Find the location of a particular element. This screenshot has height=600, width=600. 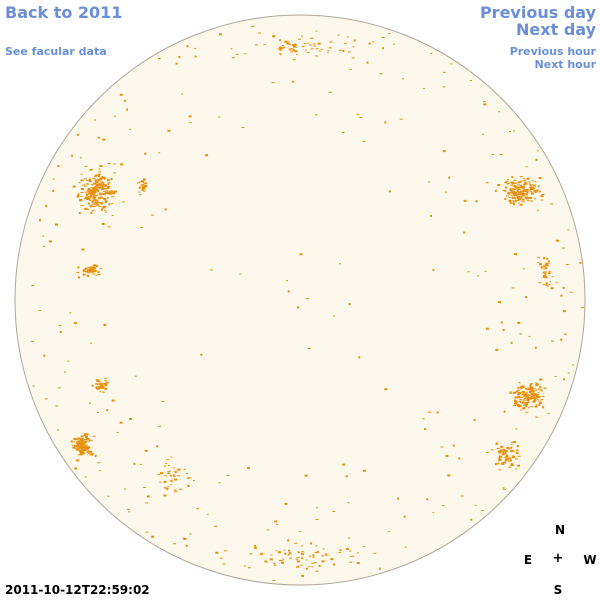

compass-east-label: E is located at coordinates (528, 560).